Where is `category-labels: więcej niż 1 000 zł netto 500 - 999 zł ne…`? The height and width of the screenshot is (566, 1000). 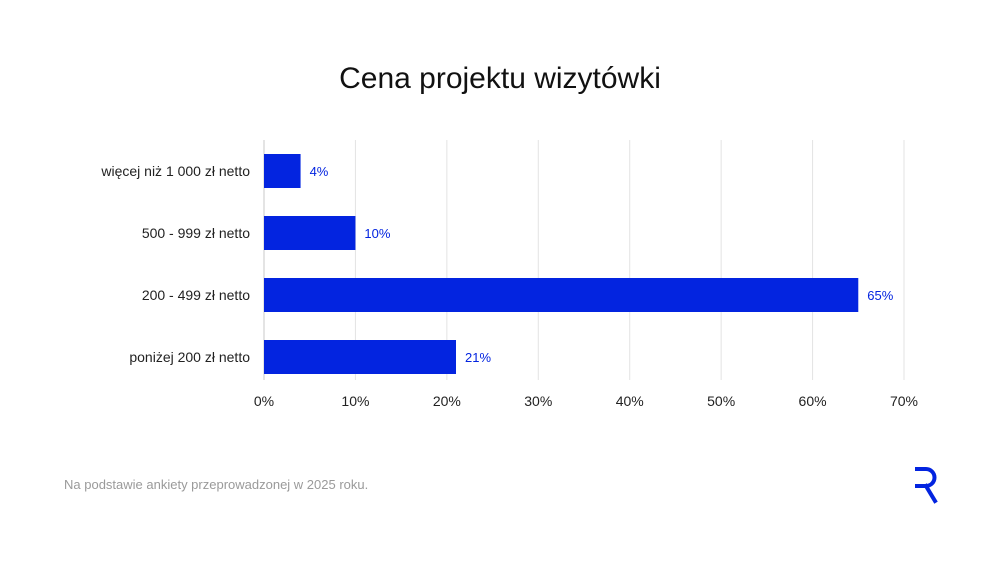
category-labels: więcej niż 1 000 zł netto 500 - 999 zł ne… is located at coordinates (175, 264).